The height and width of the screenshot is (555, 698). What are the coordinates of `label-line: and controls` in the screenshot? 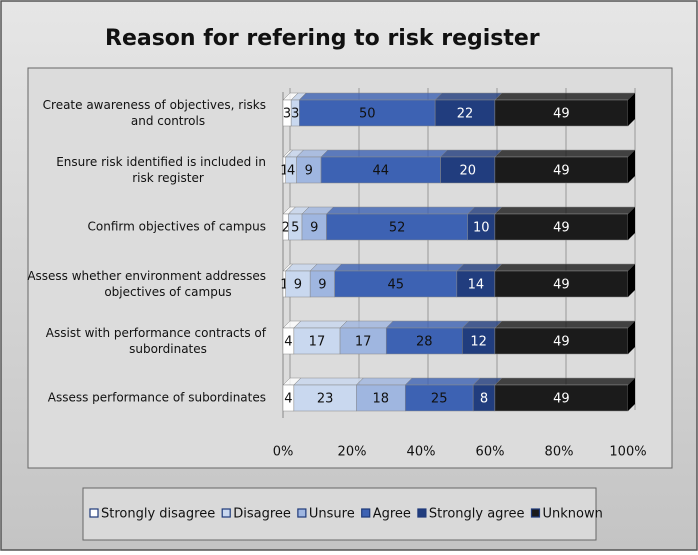 It's located at (168, 121).